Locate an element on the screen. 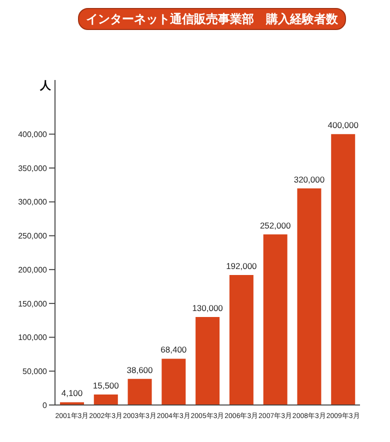 This screenshot has height=442, width=390. y-tick-label: 50,000 is located at coordinates (35, 371).